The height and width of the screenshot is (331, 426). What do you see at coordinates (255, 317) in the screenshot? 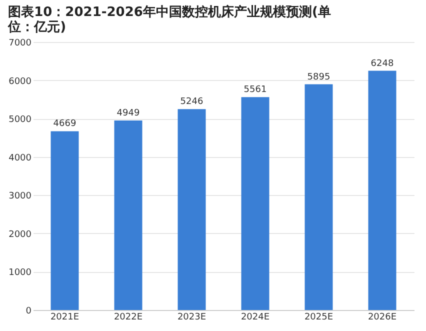
I see `x-tick-label: 2024E` at bounding box center [255, 317].